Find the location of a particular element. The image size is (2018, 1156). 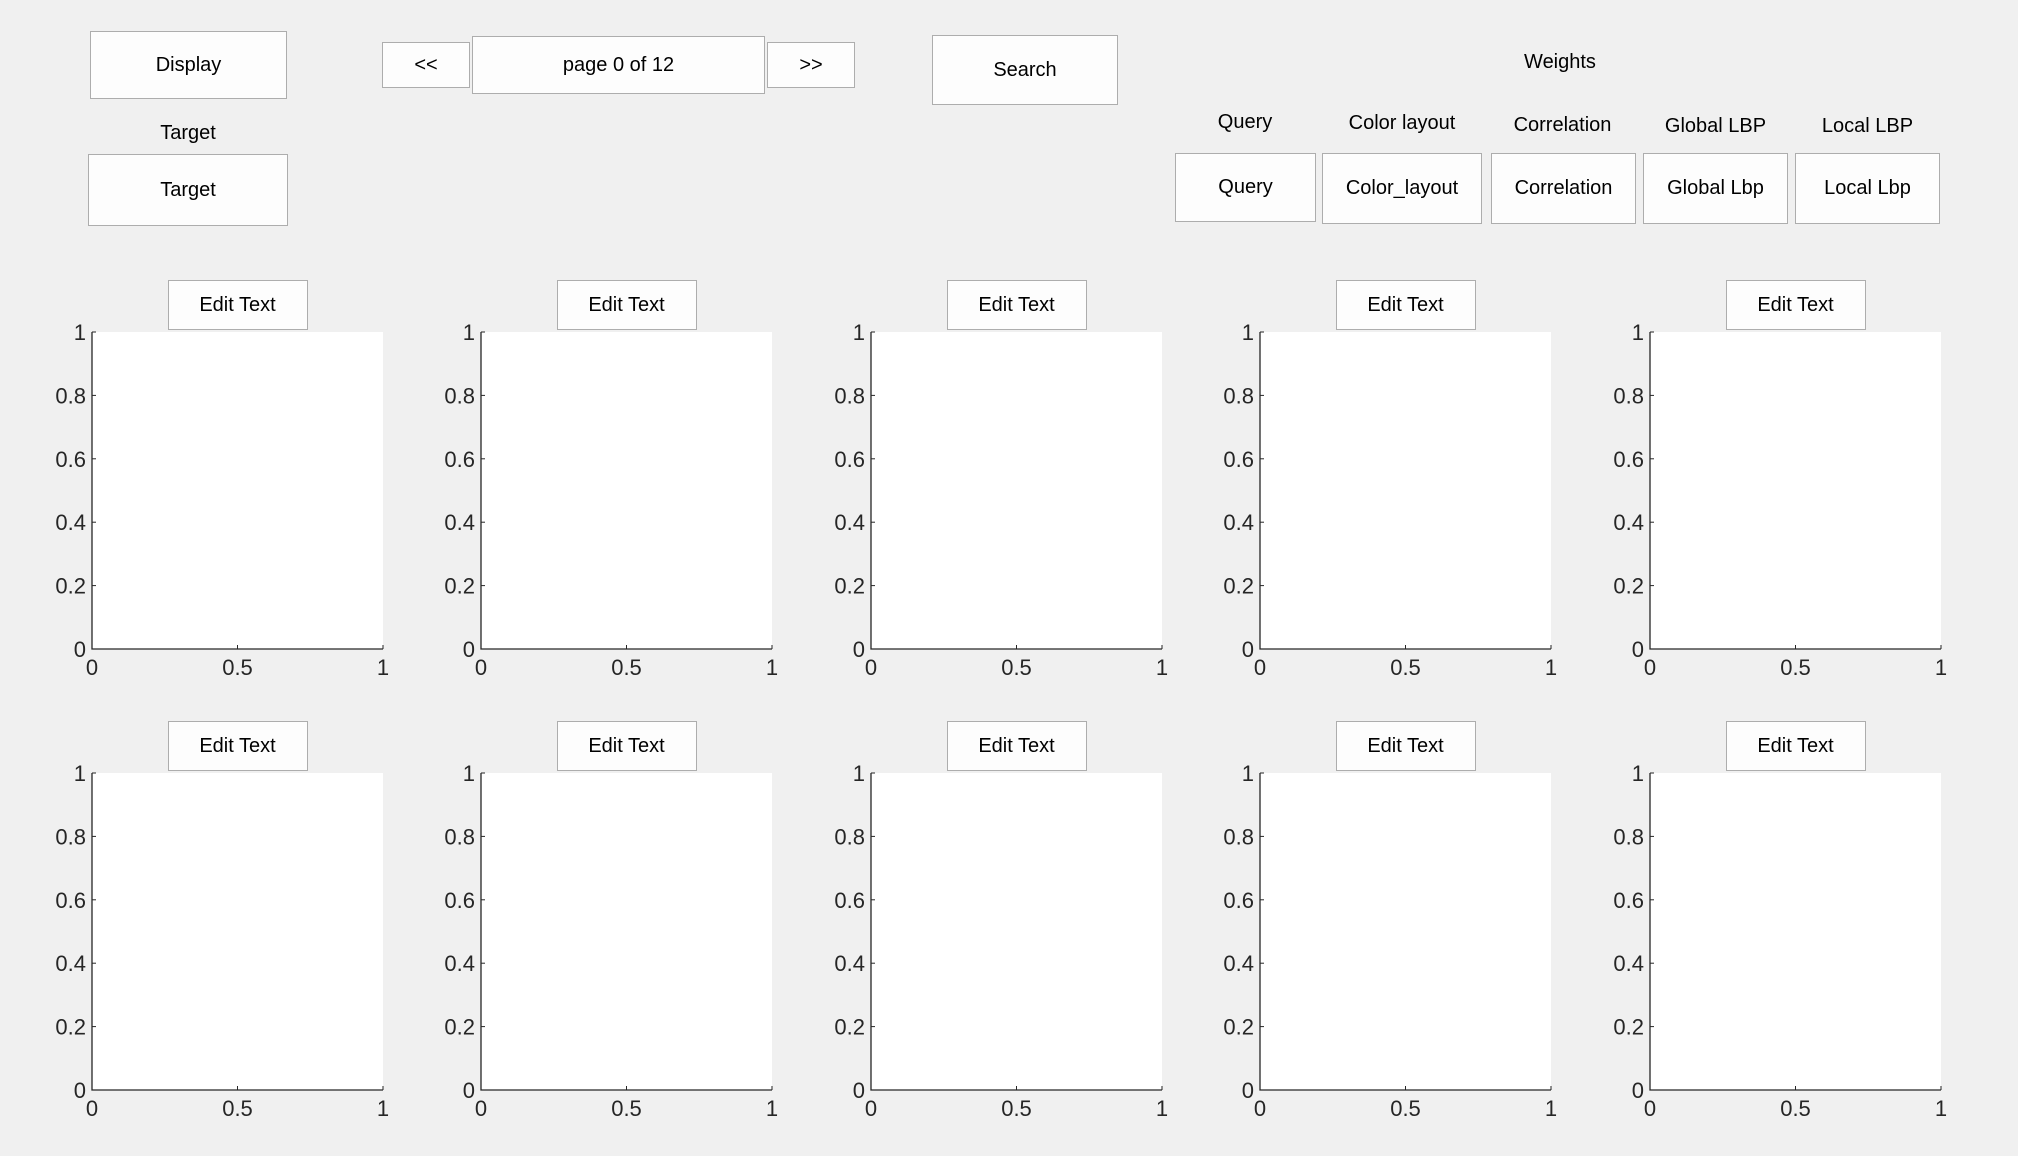

next-page-button: >> is located at coordinates (811, 65).